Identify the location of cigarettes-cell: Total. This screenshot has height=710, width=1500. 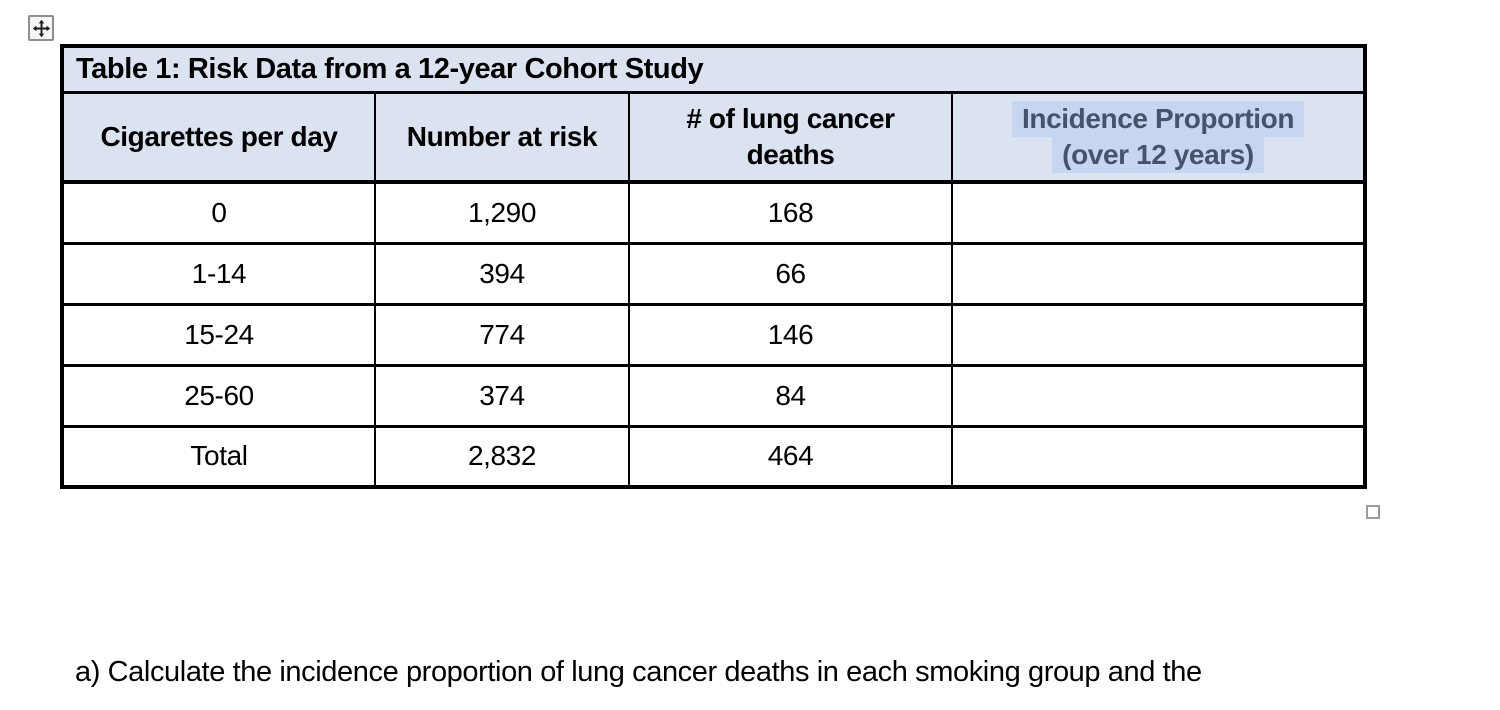
(218, 456).